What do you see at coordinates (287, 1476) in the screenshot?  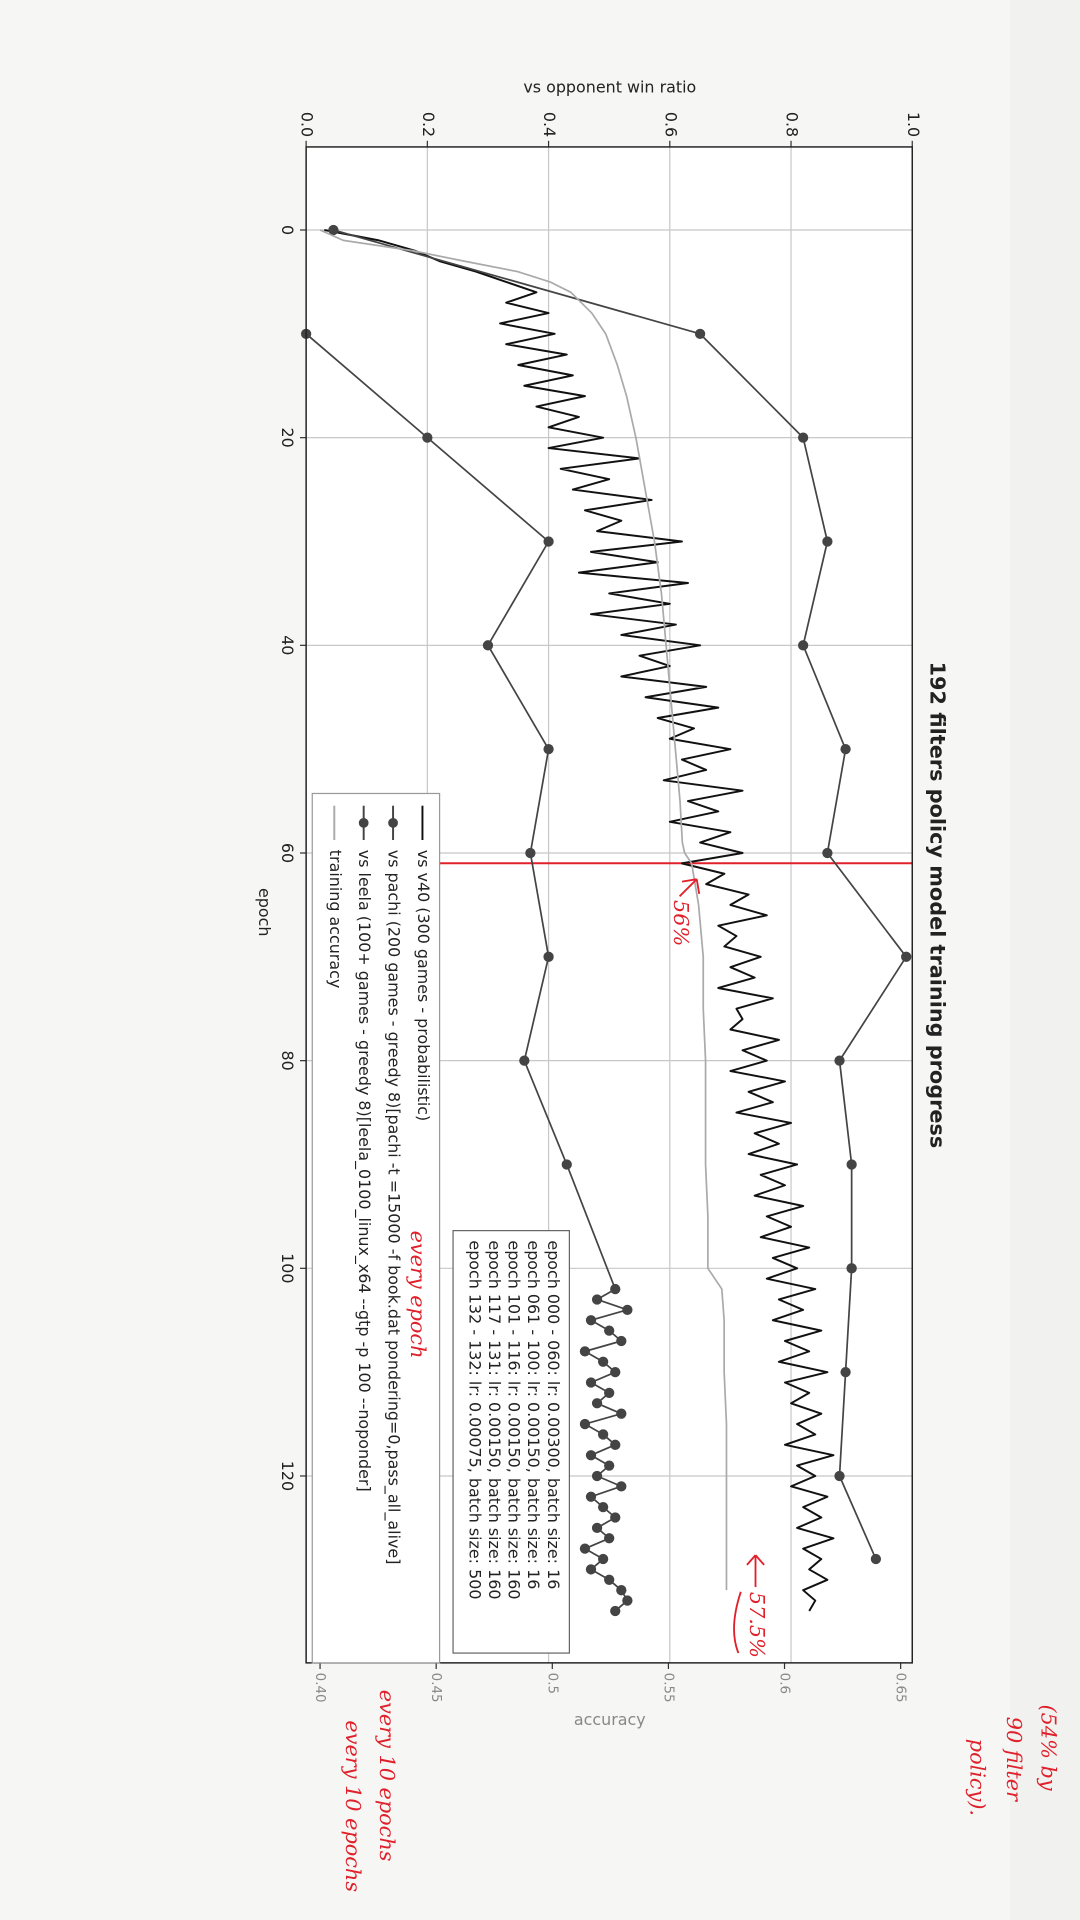 I see `x-tick-label: 120` at bounding box center [287, 1476].